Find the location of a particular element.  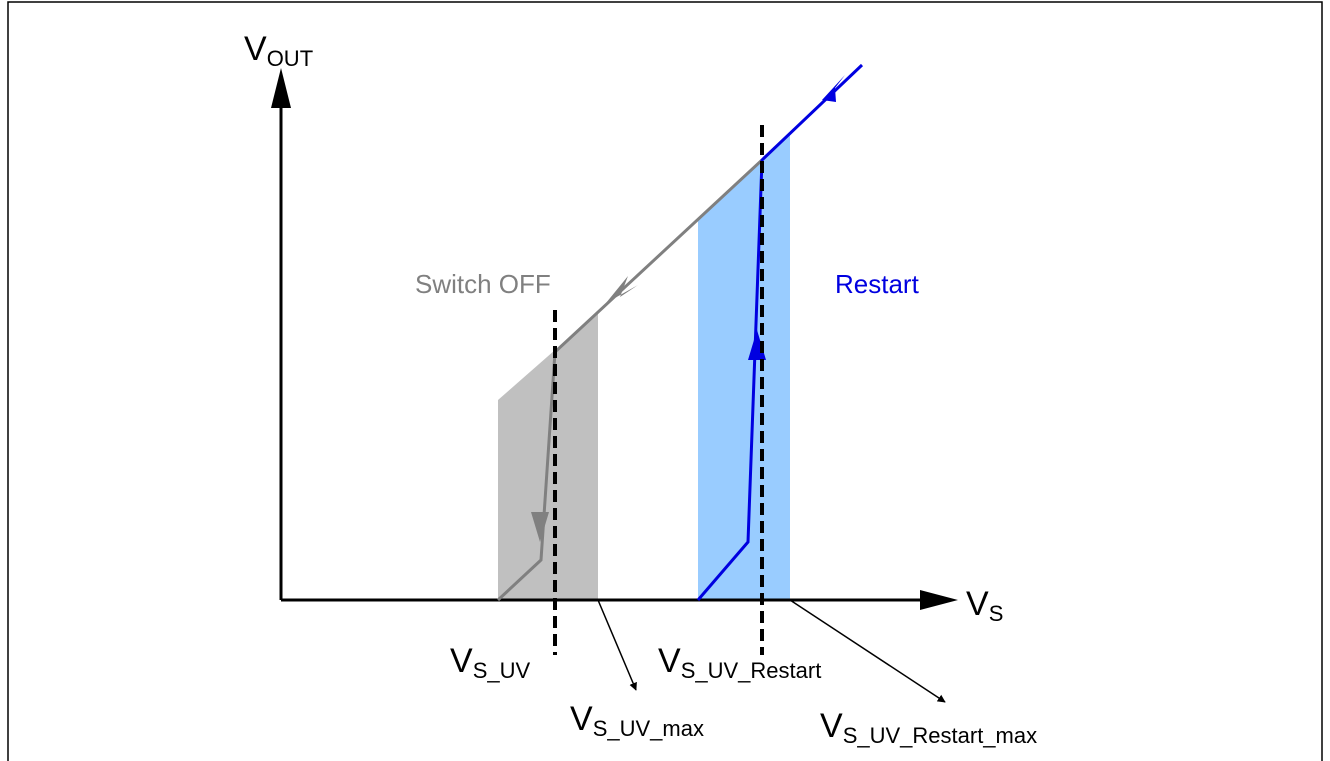

threshold-label: VS_UV_Restart is located at coordinates (739, 662).